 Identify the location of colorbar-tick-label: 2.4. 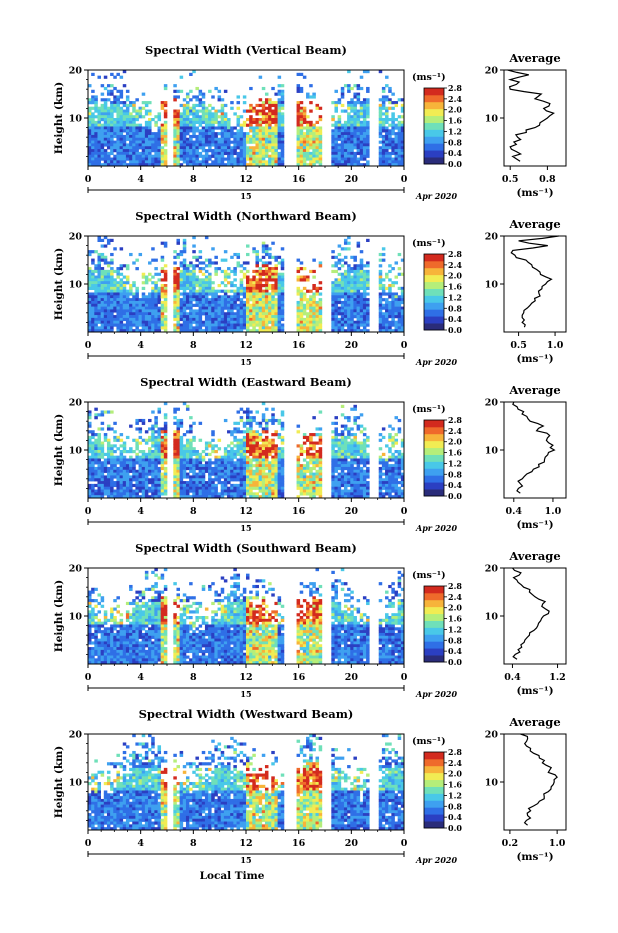
(455, 265).